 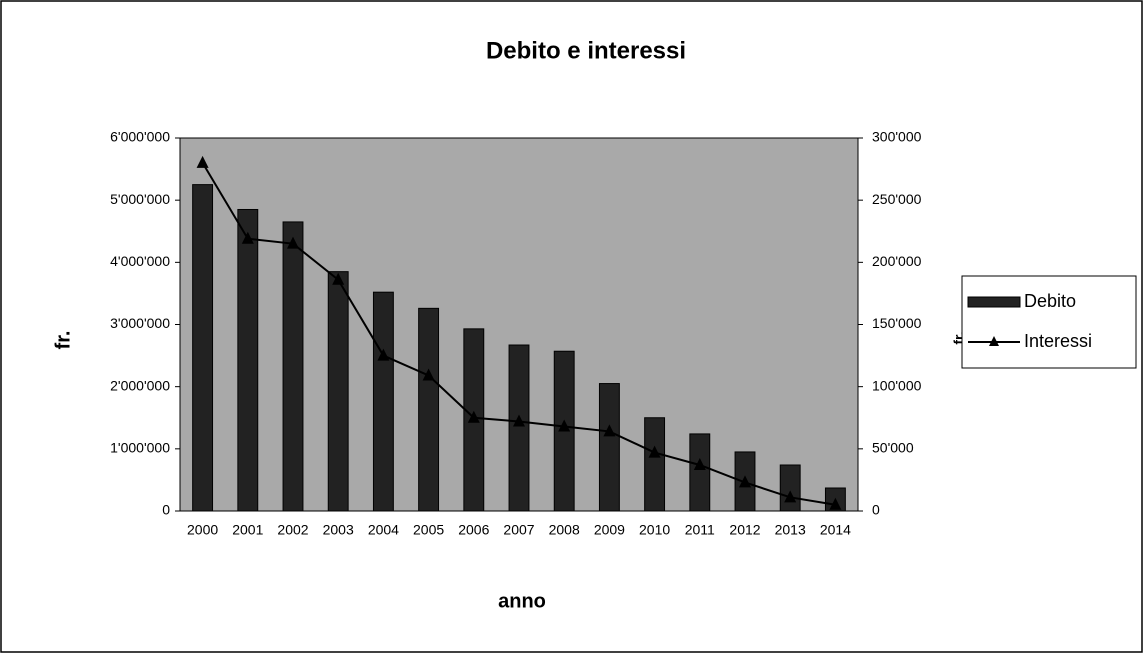 I want to click on y-tick-label: 2'000'000, so click(x=140, y=385).